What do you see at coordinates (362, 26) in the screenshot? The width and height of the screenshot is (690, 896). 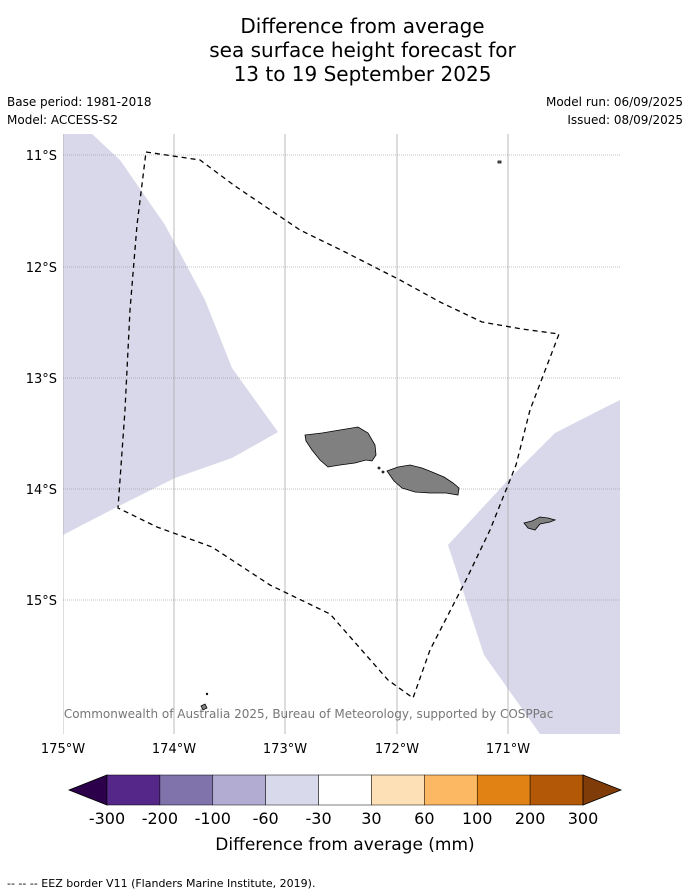 I see `title-line-1: Difference from average` at bounding box center [362, 26].